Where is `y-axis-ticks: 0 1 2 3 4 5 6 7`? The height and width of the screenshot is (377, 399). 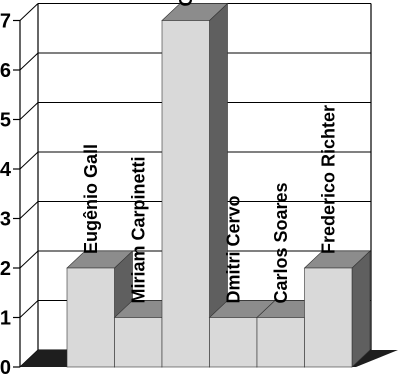 y-axis-ticks: 0 1 2 3 4 5 6 7 is located at coordinates (10, 194).